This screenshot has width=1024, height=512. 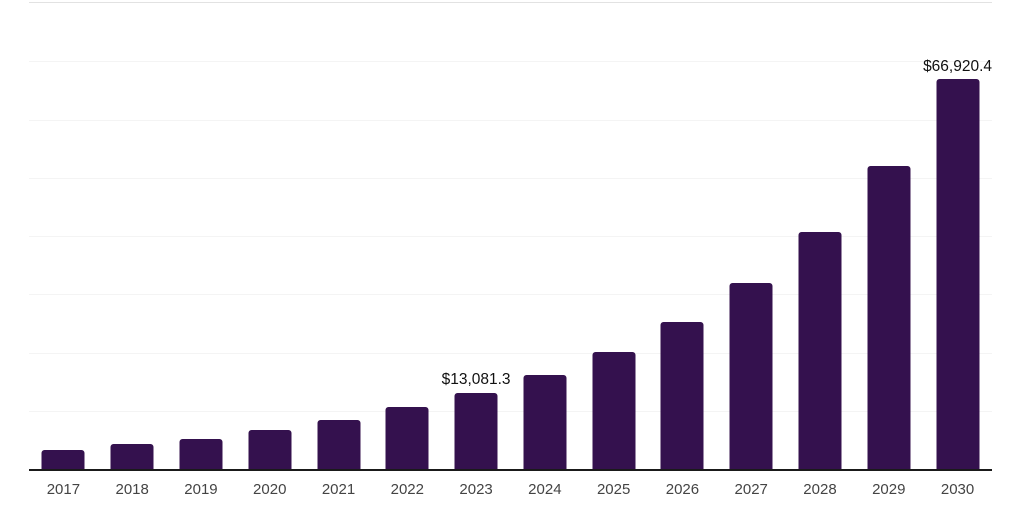 I want to click on x-tick-label-2028: 2028, so click(x=820, y=489).